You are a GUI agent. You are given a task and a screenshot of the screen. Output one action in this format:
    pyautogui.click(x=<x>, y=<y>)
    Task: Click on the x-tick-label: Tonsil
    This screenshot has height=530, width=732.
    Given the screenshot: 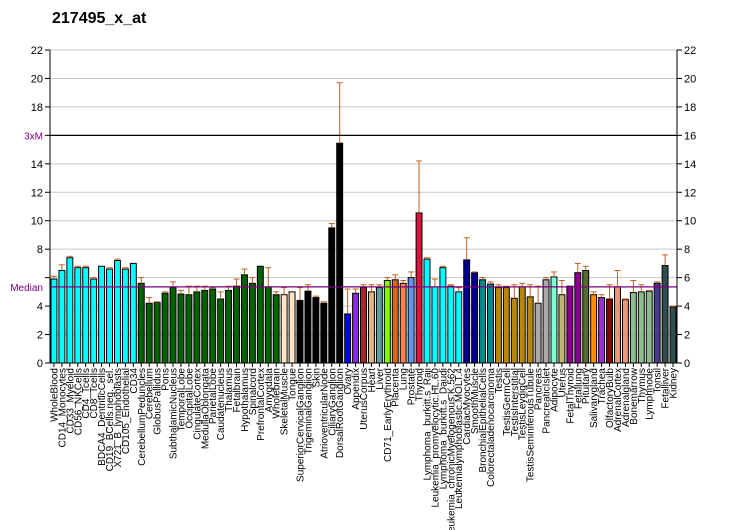 What is the action you would take?
    pyautogui.click(x=658, y=381)
    